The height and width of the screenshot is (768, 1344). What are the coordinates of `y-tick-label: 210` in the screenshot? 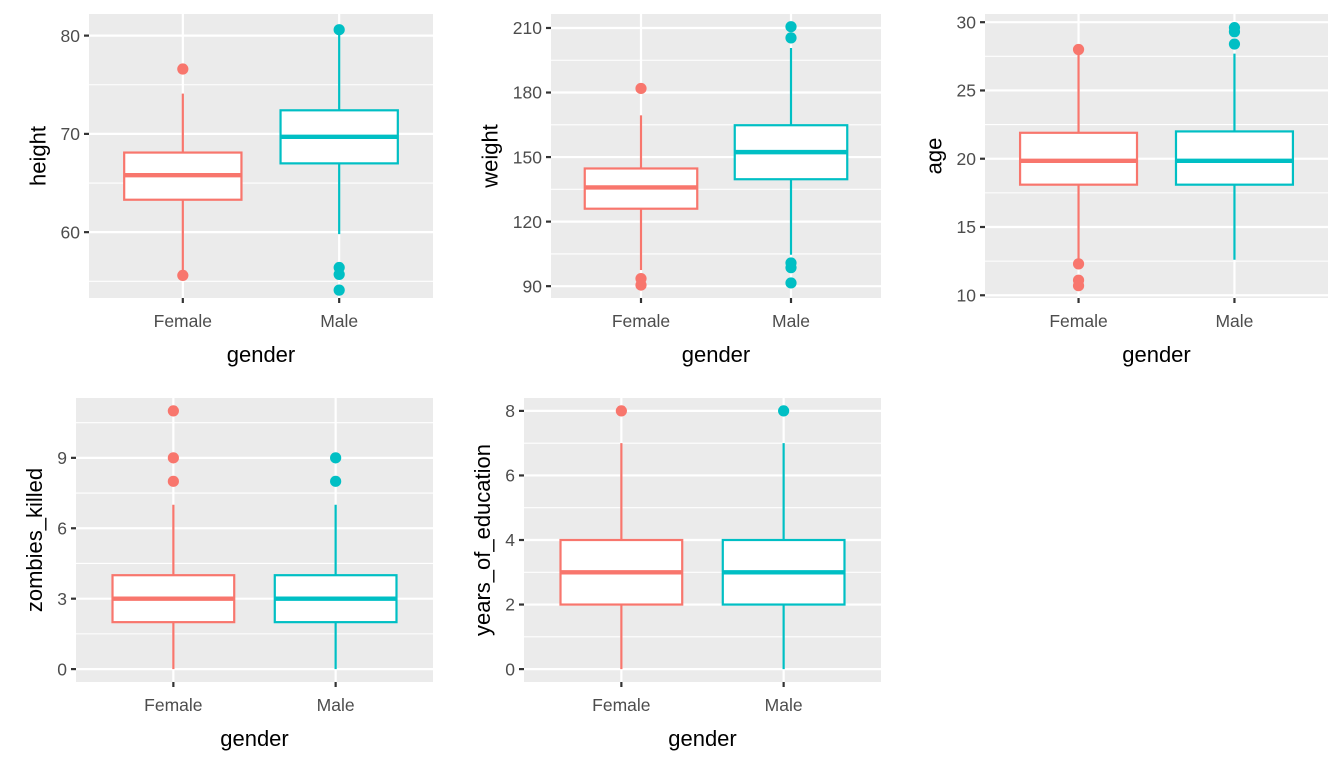 It's located at (527, 28).